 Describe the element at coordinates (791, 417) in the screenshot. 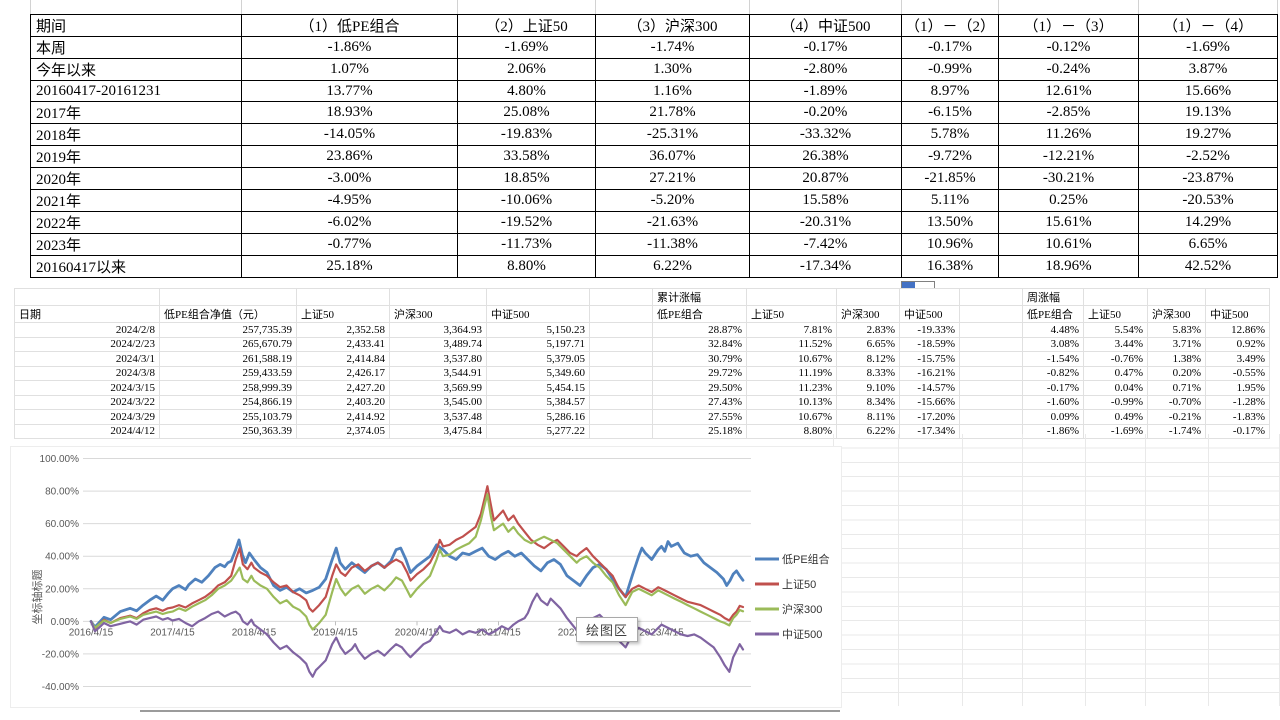

I see `data-cell: 10.67%` at that location.